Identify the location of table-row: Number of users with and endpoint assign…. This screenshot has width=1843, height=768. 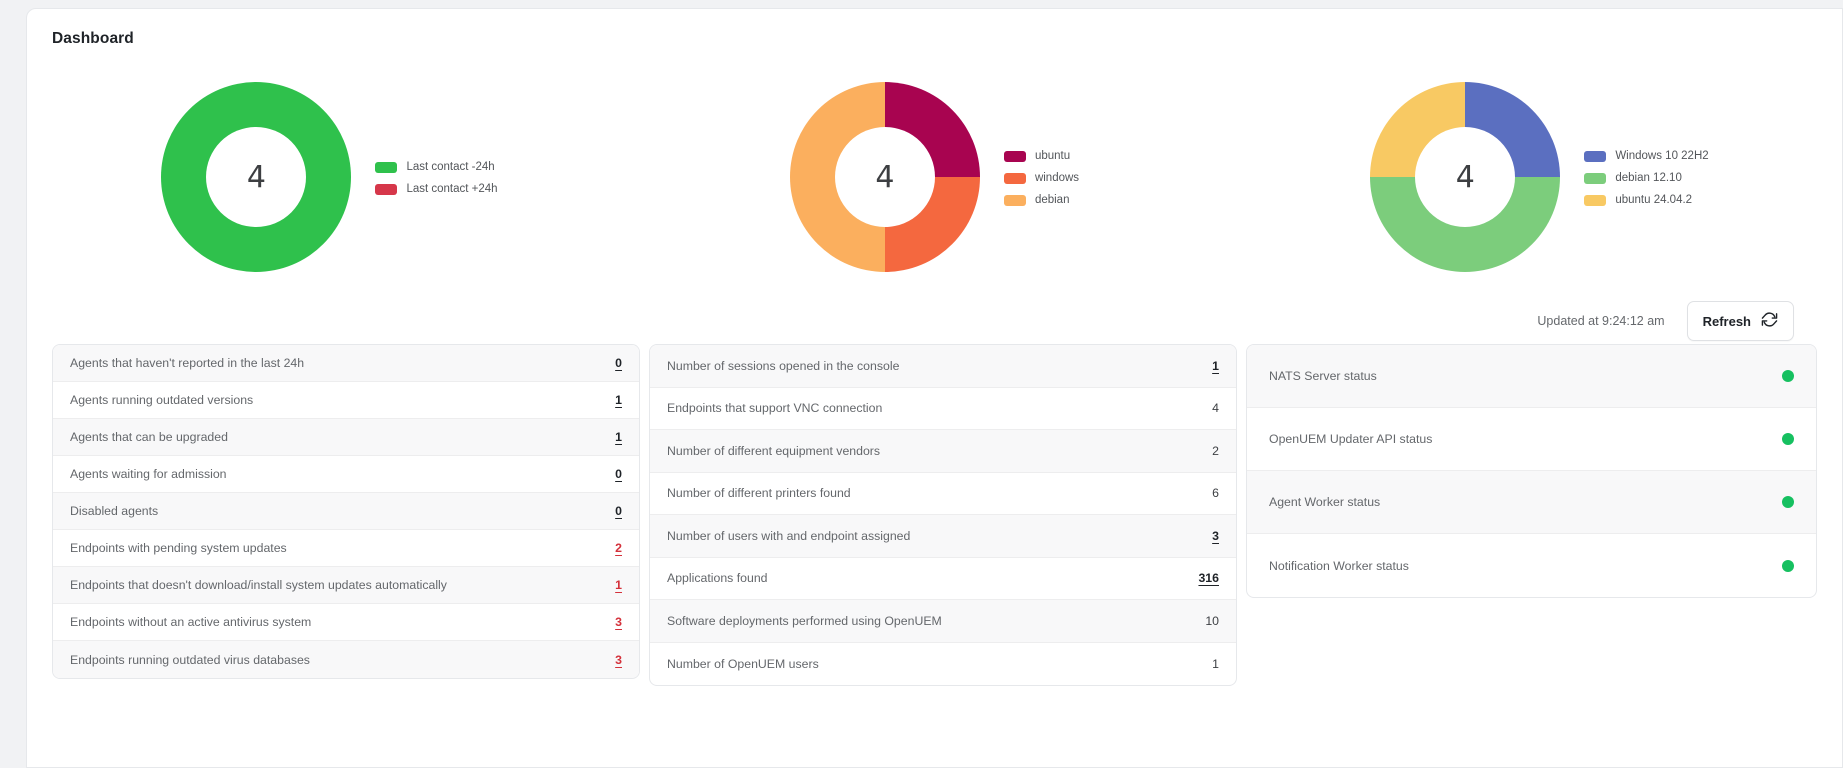
(943, 536).